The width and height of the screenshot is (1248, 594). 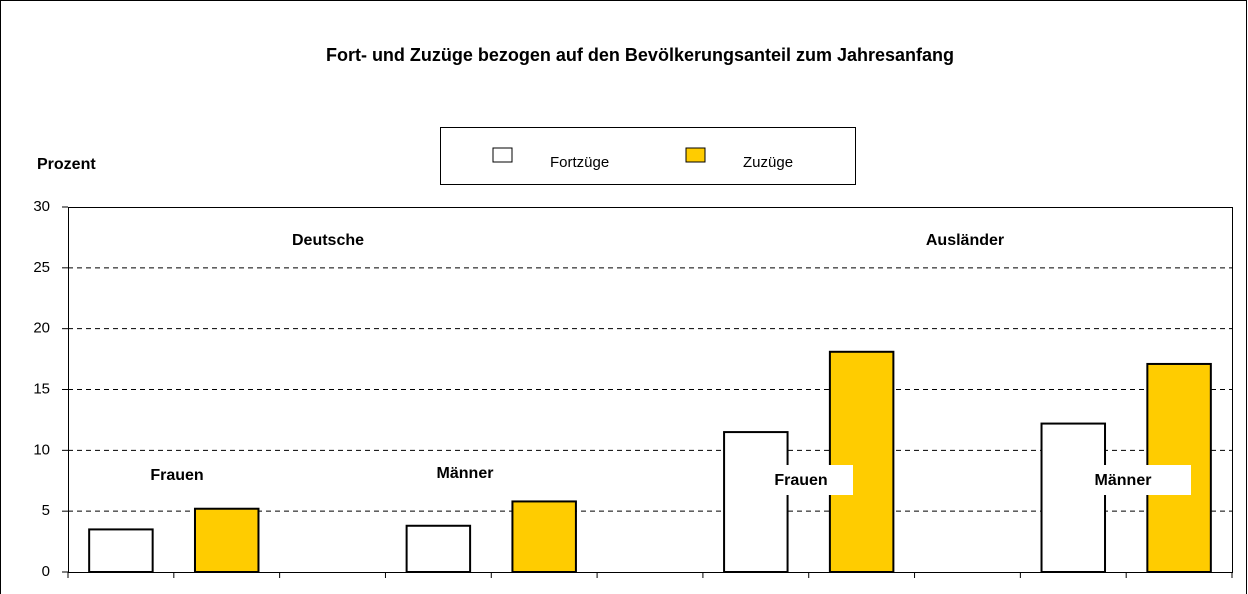 What do you see at coordinates (41, 267) in the screenshot?
I see `y-tick-label: 25` at bounding box center [41, 267].